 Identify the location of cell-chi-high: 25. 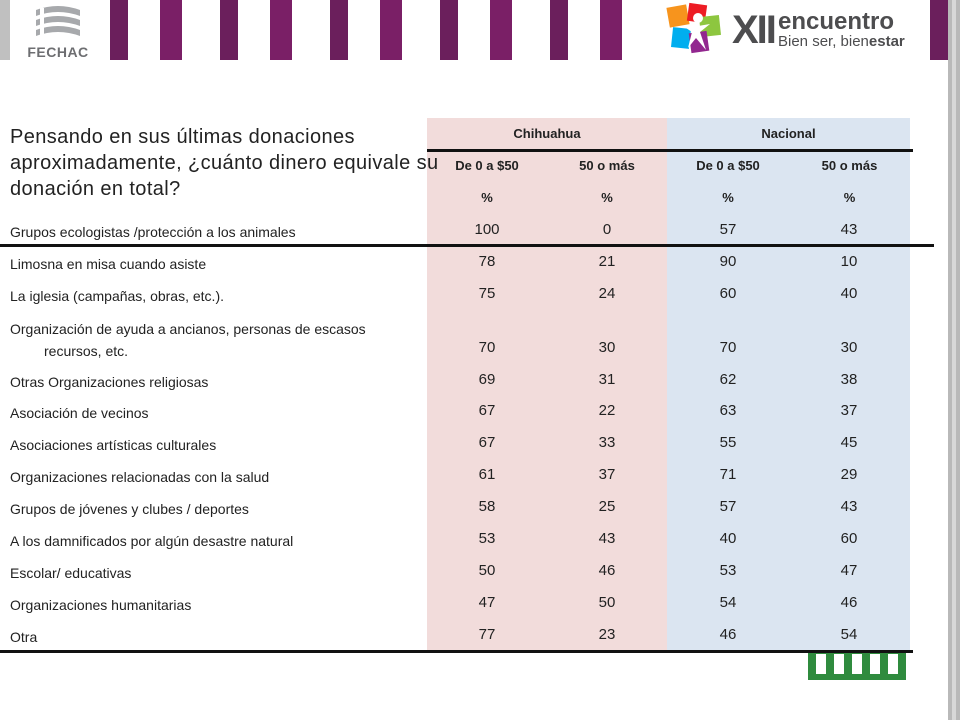
(607, 506).